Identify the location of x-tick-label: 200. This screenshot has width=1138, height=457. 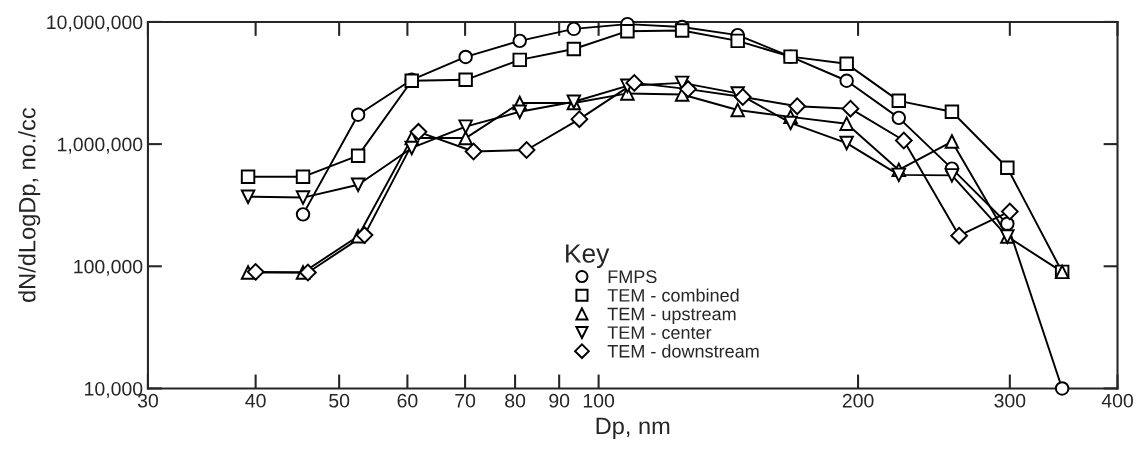
(858, 400).